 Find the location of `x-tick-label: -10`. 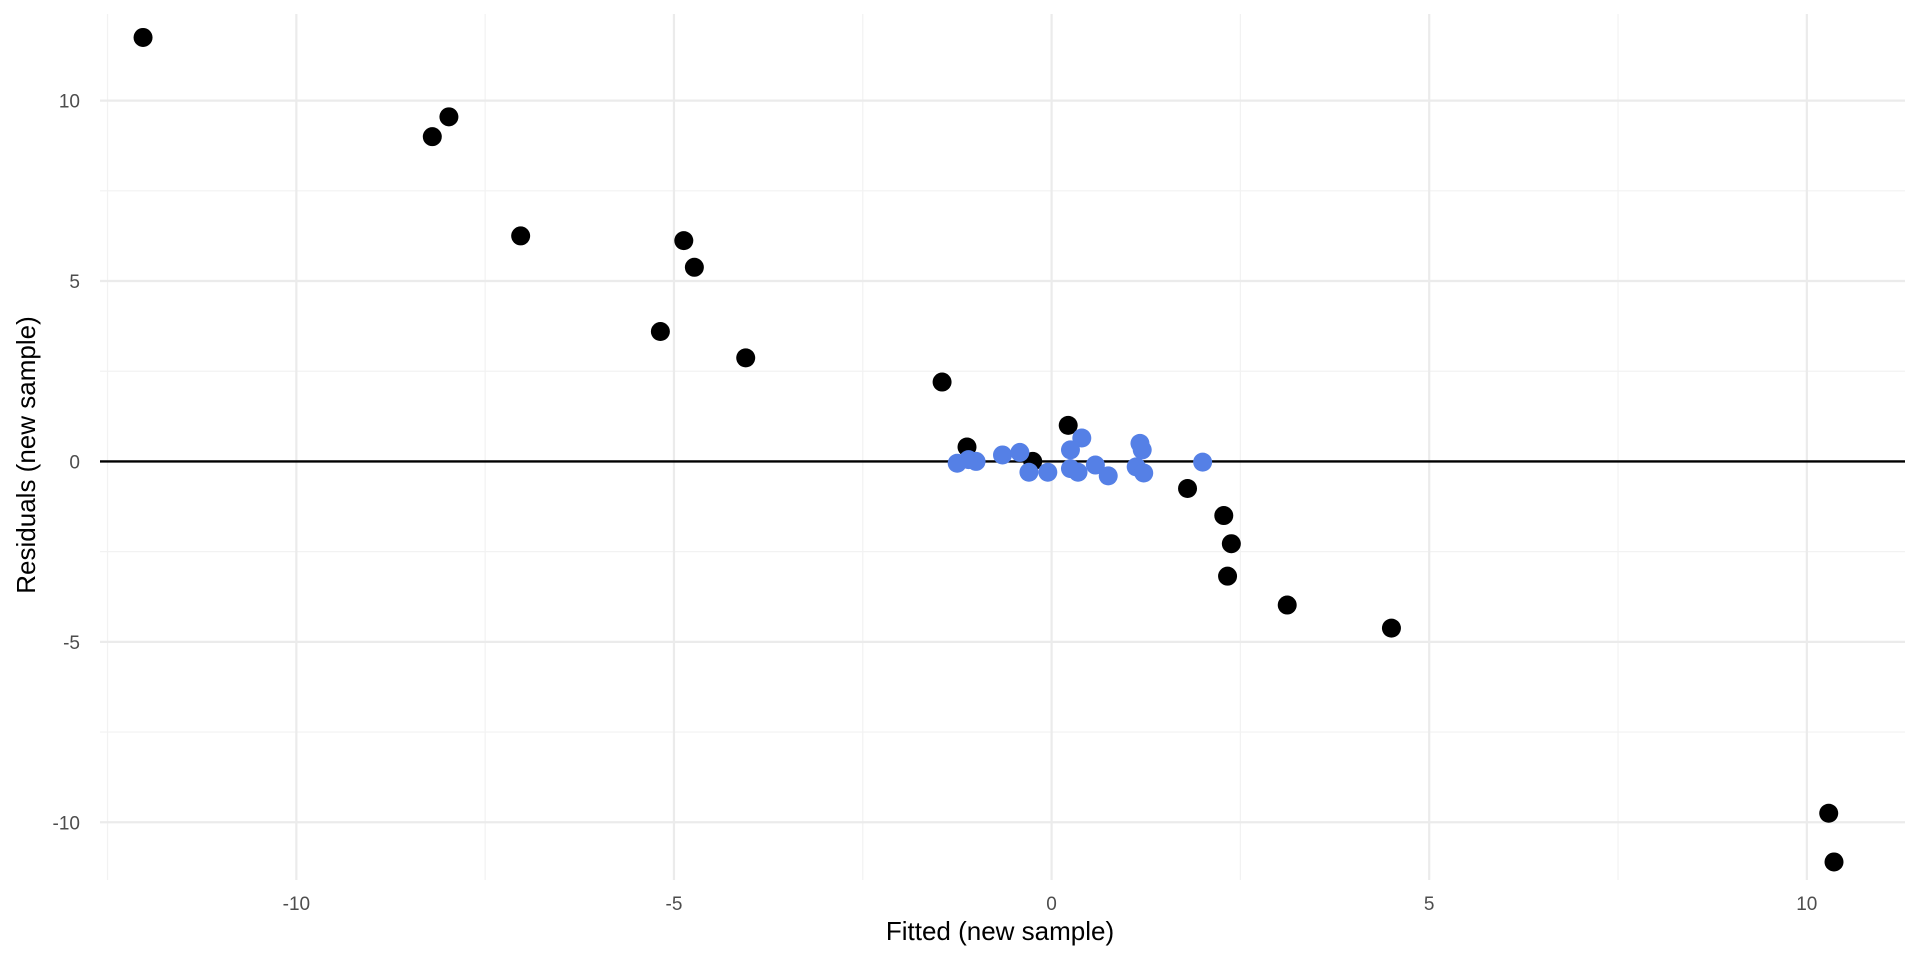

x-tick-label: -10 is located at coordinates (296, 904).